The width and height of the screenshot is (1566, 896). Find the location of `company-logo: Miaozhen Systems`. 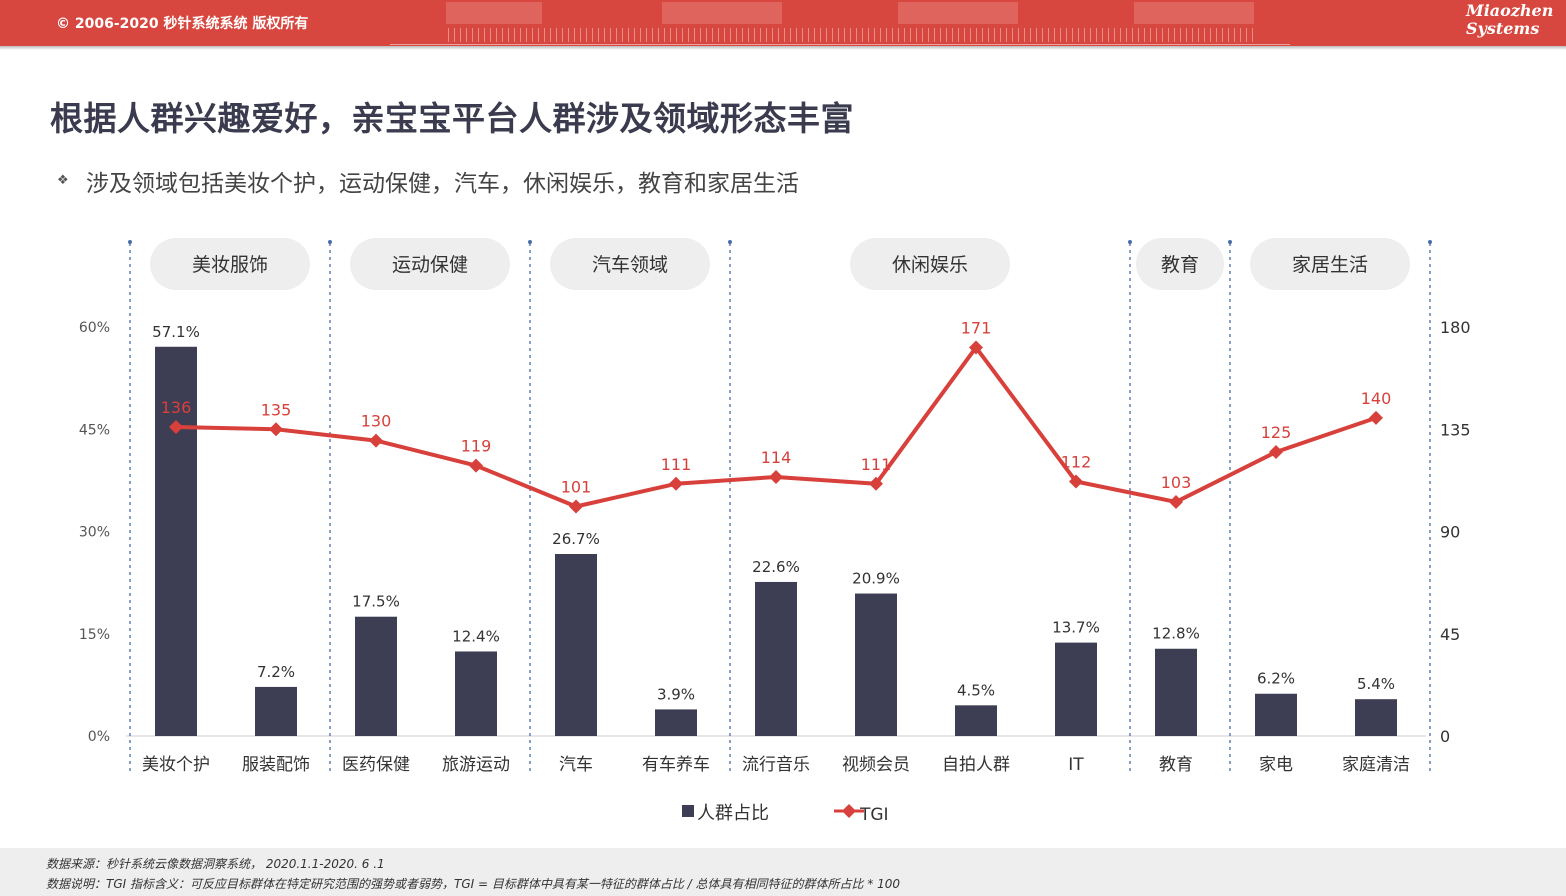

company-logo: Miaozhen Systems is located at coordinates (1510, 19).